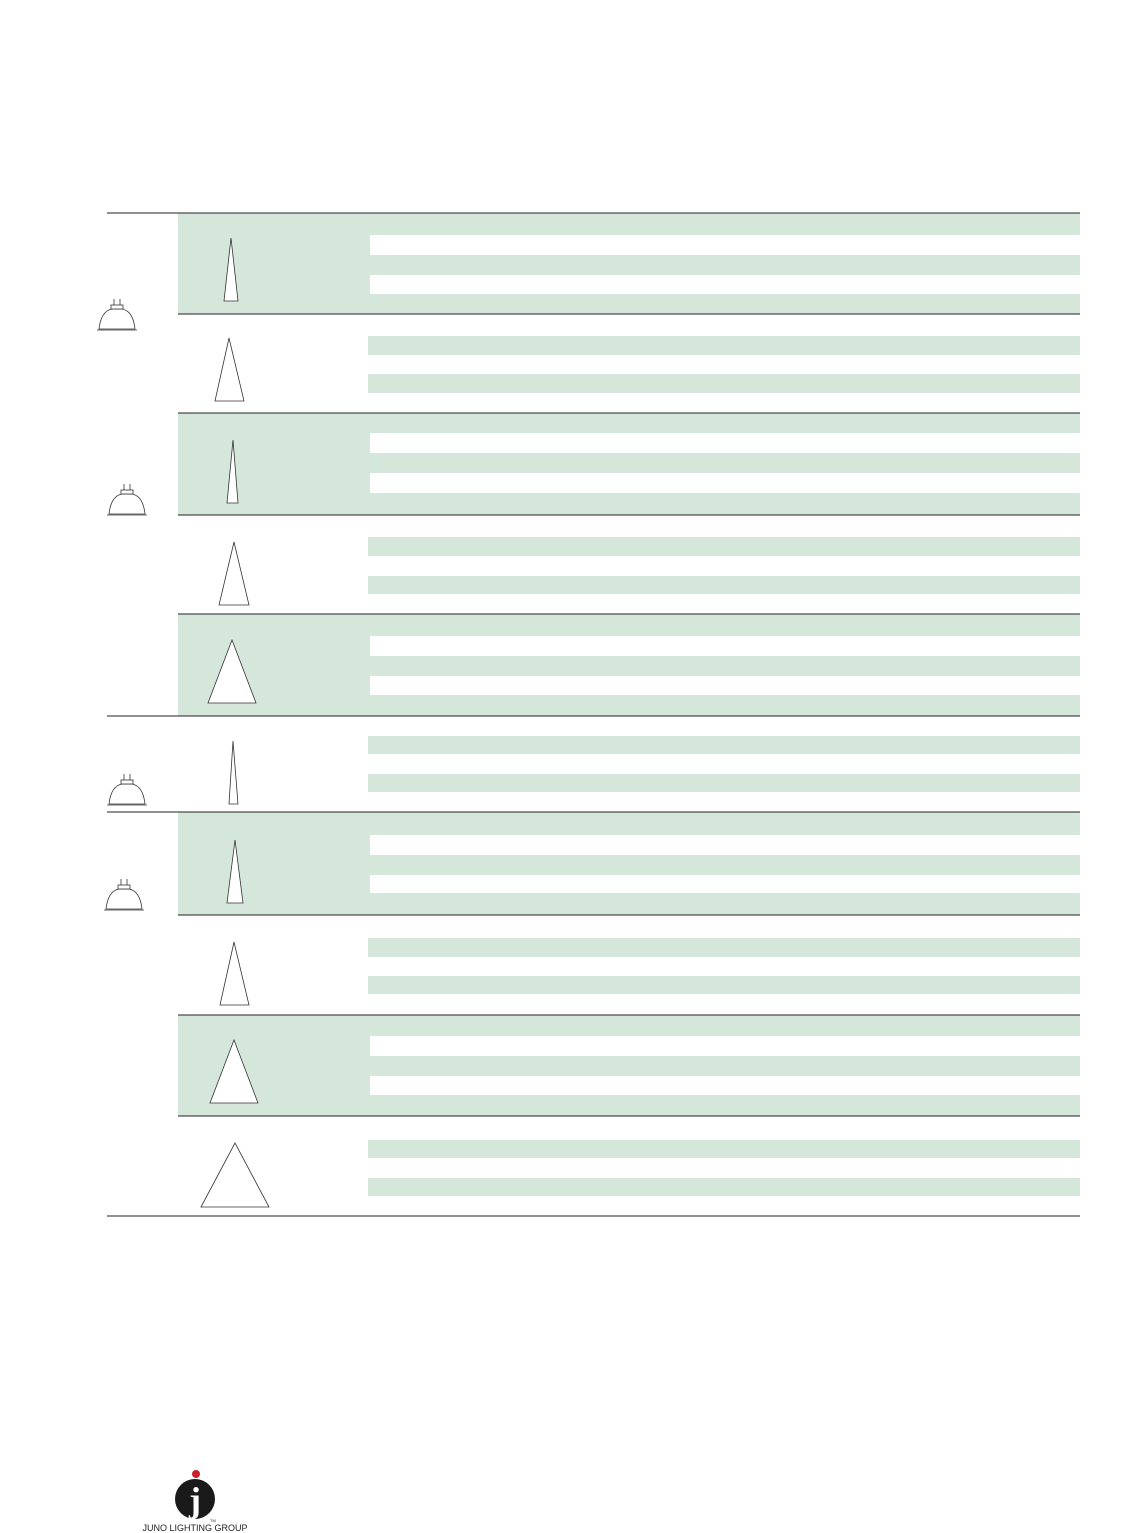 This screenshot has height=1533, width=1130. Describe the element at coordinates (213, 1520) in the screenshot. I see `logo-tm: TM` at that location.